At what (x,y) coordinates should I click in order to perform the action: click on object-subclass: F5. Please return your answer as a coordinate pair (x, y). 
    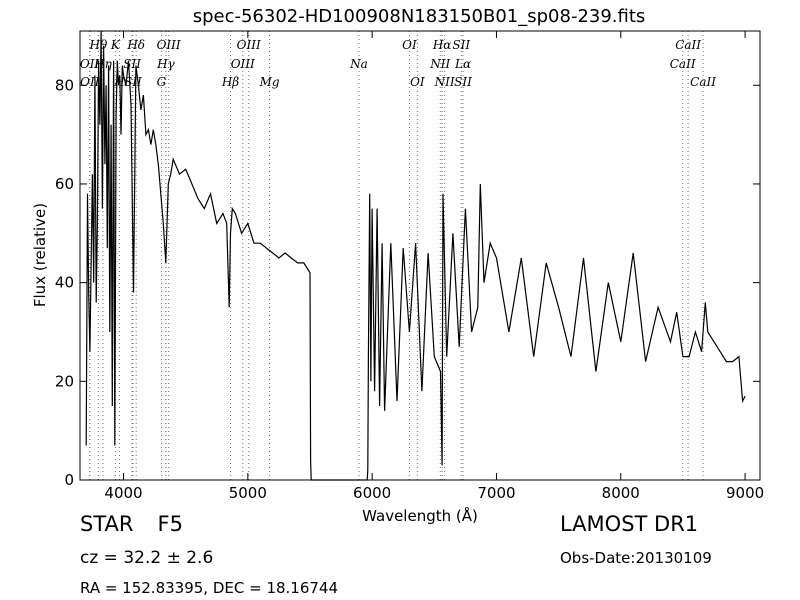
    Looking at the image, I should click on (170, 524).